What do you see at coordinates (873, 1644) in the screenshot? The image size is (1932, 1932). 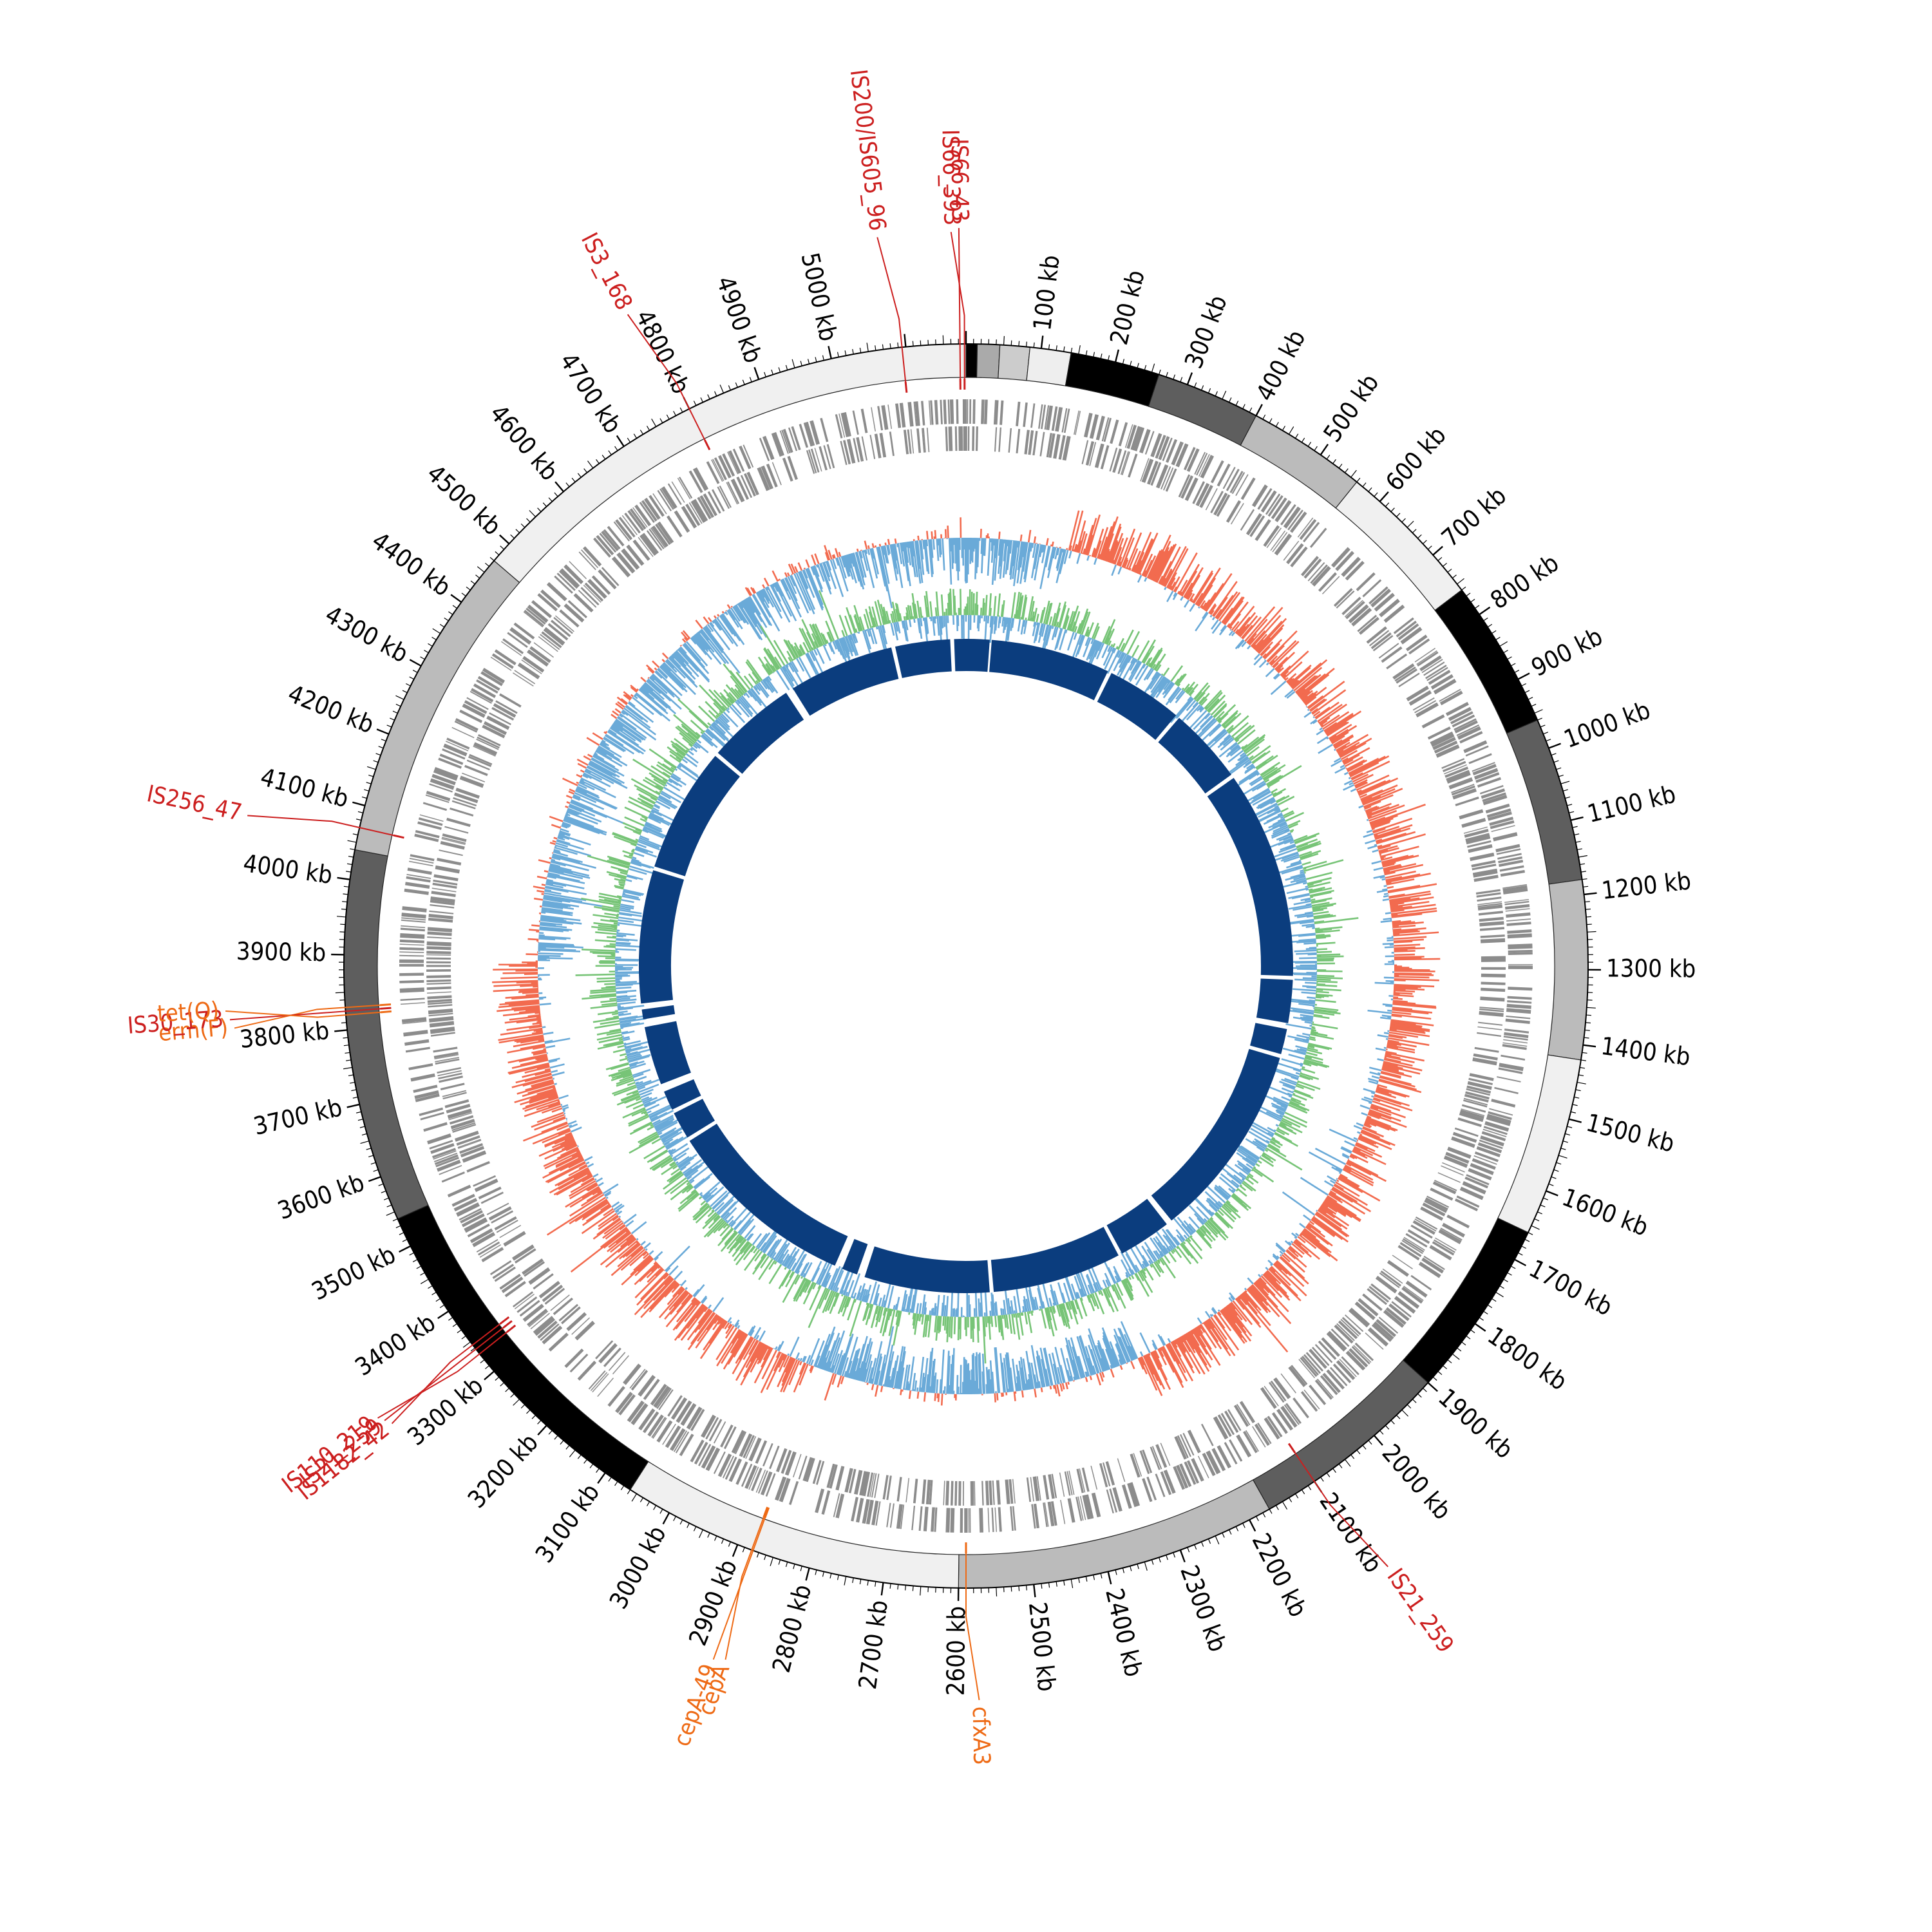 I see `kb-tick-label: 2700 kb` at bounding box center [873, 1644].